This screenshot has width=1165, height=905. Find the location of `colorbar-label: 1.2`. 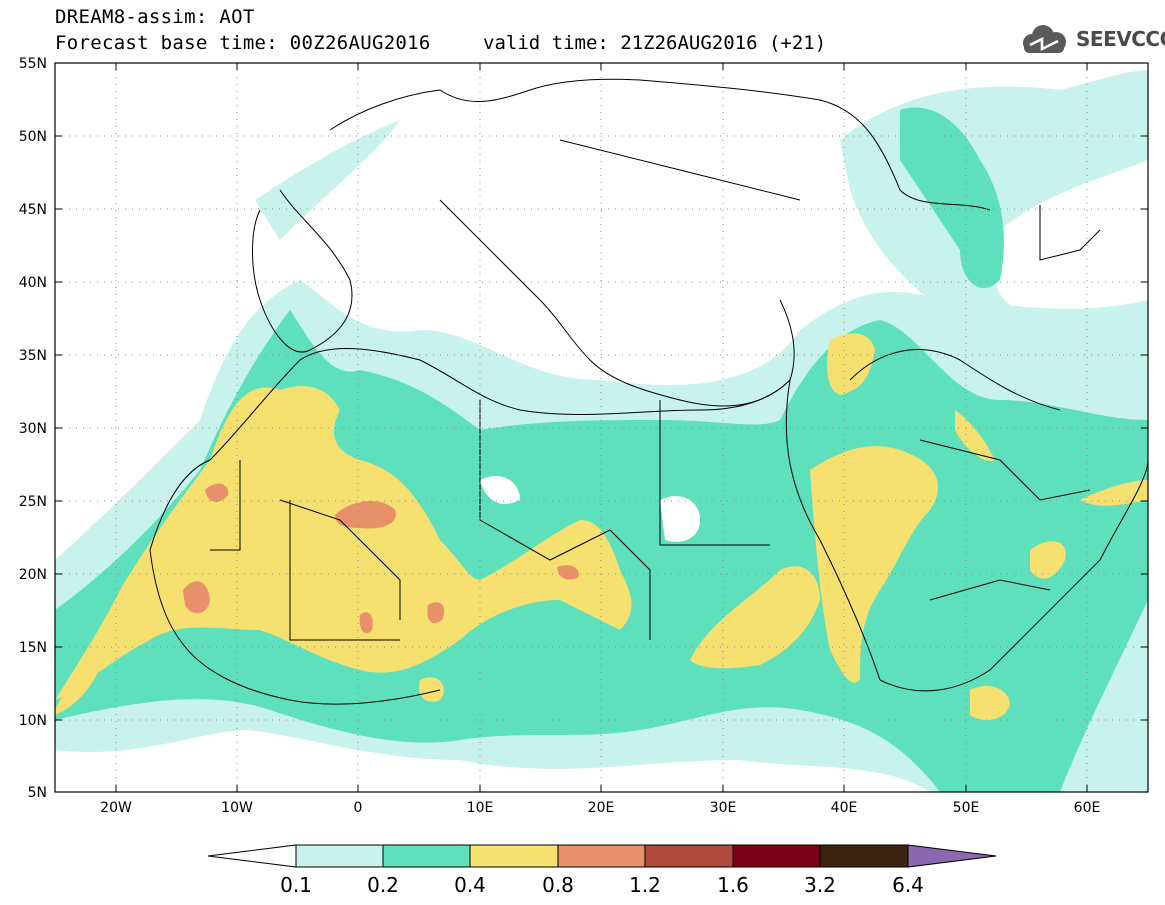

colorbar-label: 1.2 is located at coordinates (645, 885).